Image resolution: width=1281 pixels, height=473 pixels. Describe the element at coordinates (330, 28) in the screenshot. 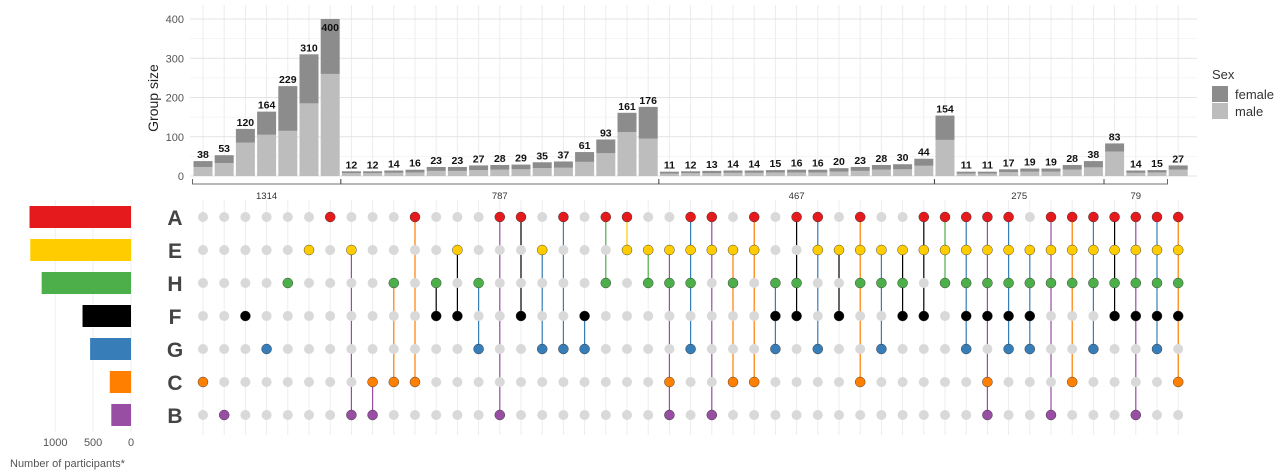

I see `bar-value-label: 400` at that location.